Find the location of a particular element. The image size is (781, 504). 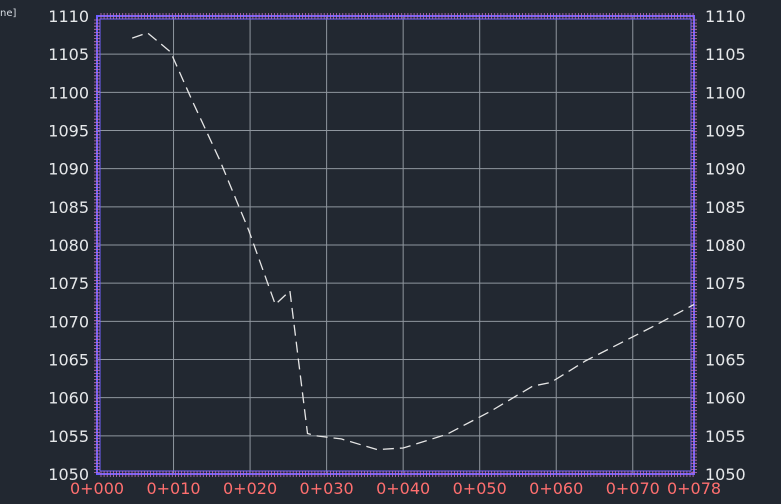

y-tick-label-left: 1075 is located at coordinates (68, 283).